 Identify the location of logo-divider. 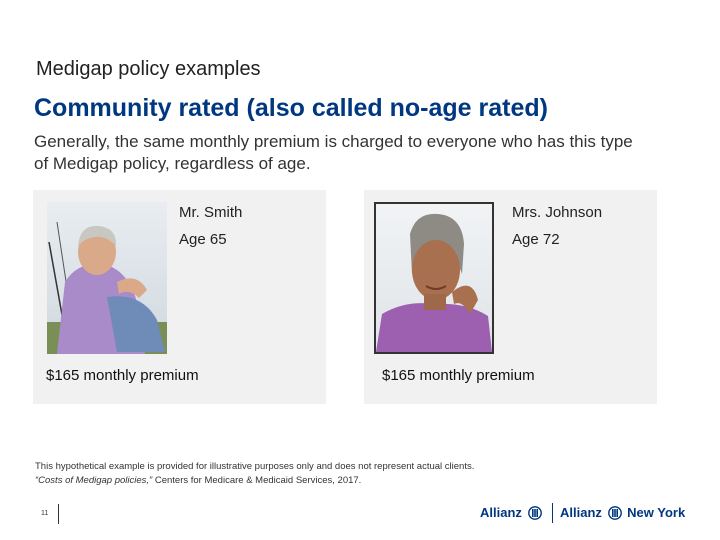
(552, 513).